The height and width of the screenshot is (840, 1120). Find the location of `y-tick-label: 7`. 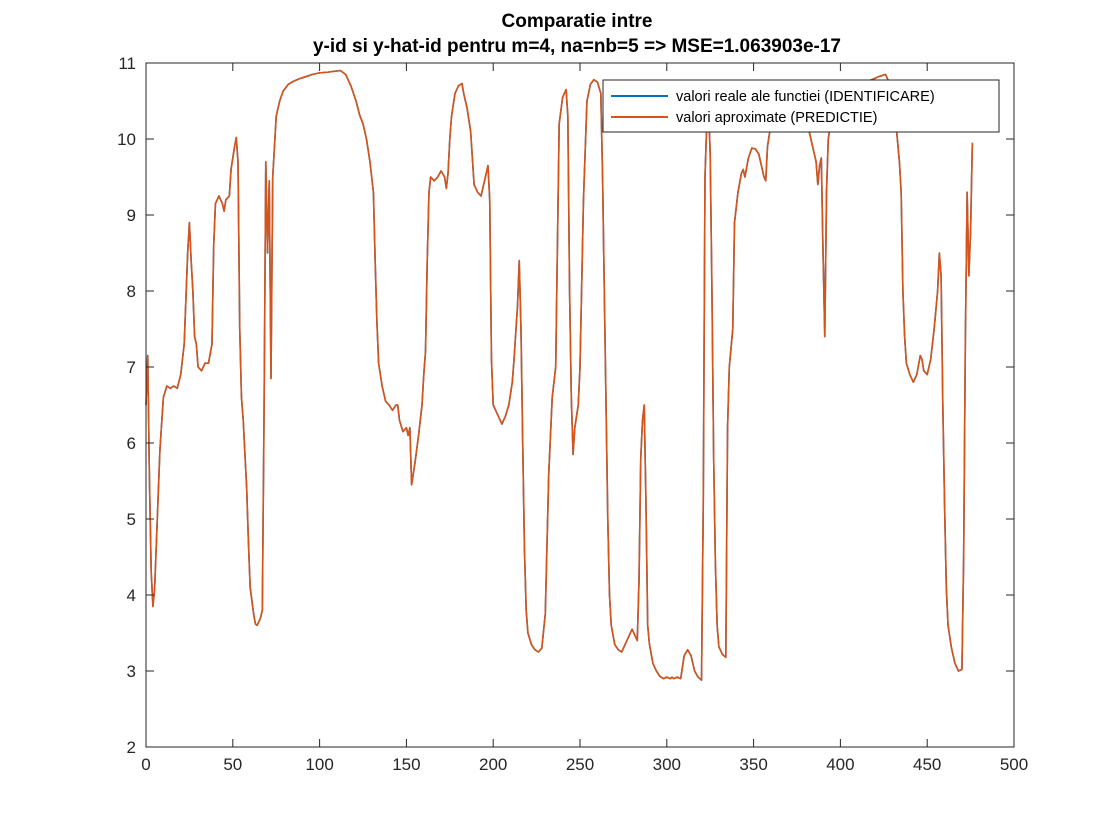

y-tick-label: 7 is located at coordinates (131, 367).